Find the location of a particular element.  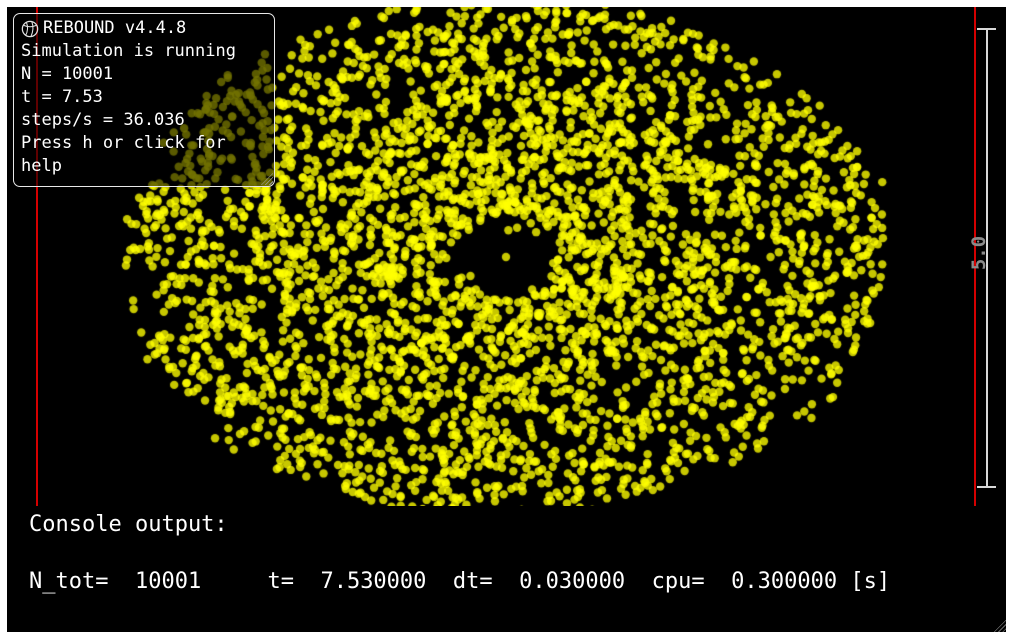

info-title-row: REBOUND v4.4.8 is located at coordinates (147, 28).